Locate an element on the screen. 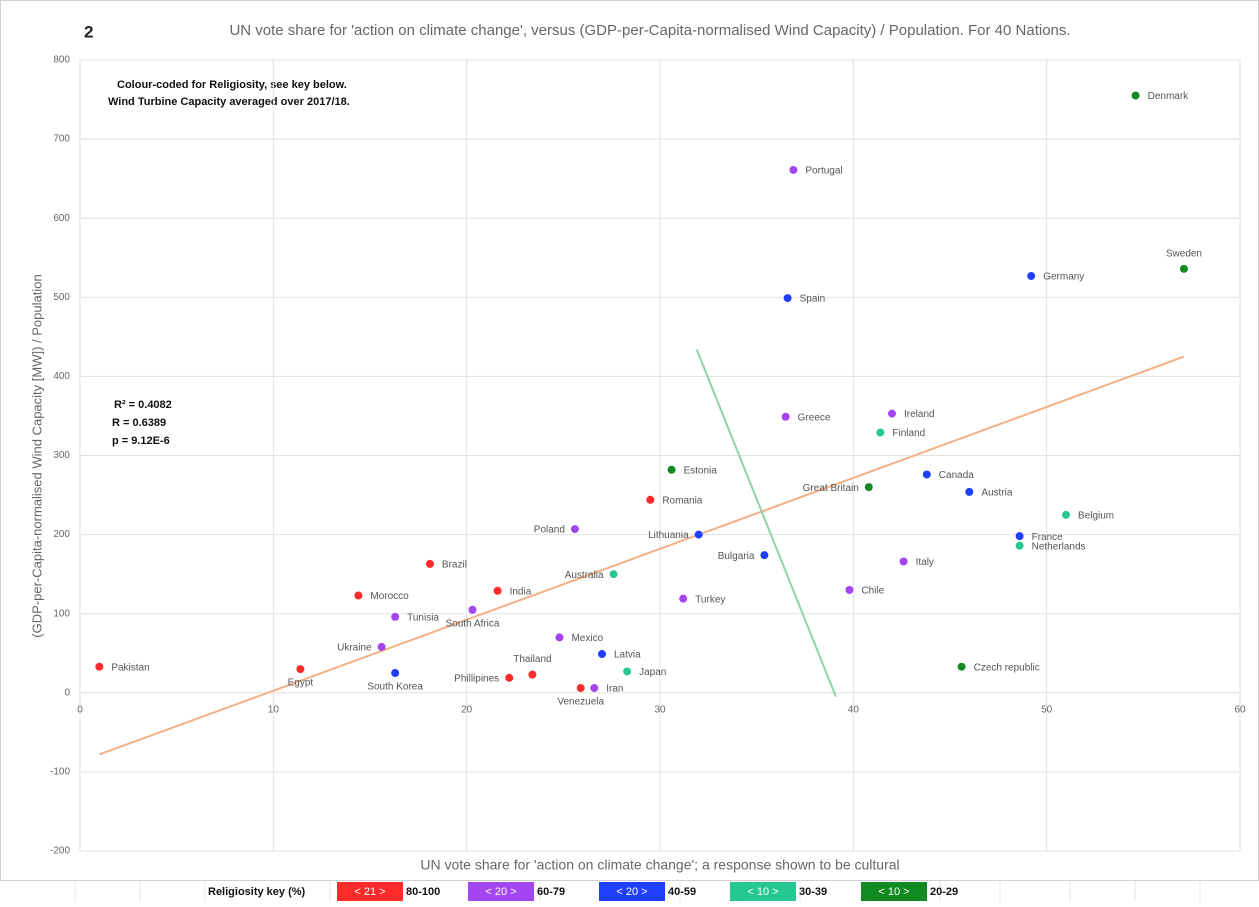  point-label: France is located at coordinates (1048, 537).